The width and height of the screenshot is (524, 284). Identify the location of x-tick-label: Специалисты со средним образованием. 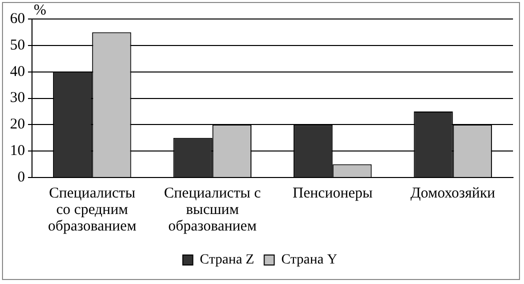
(92, 210).